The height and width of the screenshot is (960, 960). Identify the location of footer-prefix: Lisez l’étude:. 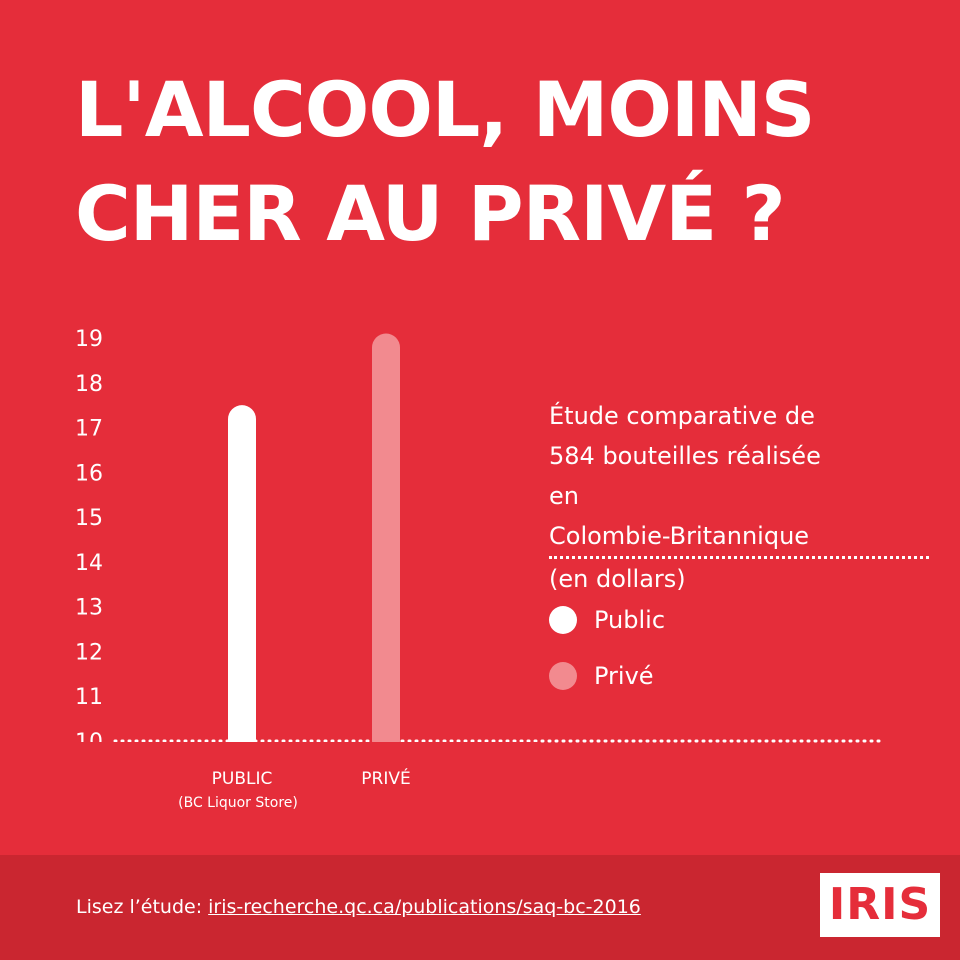
(142, 907).